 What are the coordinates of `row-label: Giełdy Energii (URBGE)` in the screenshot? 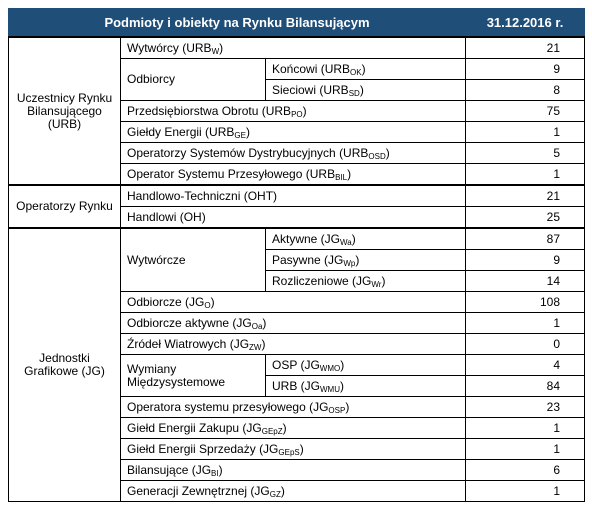 It's located at (293, 132).